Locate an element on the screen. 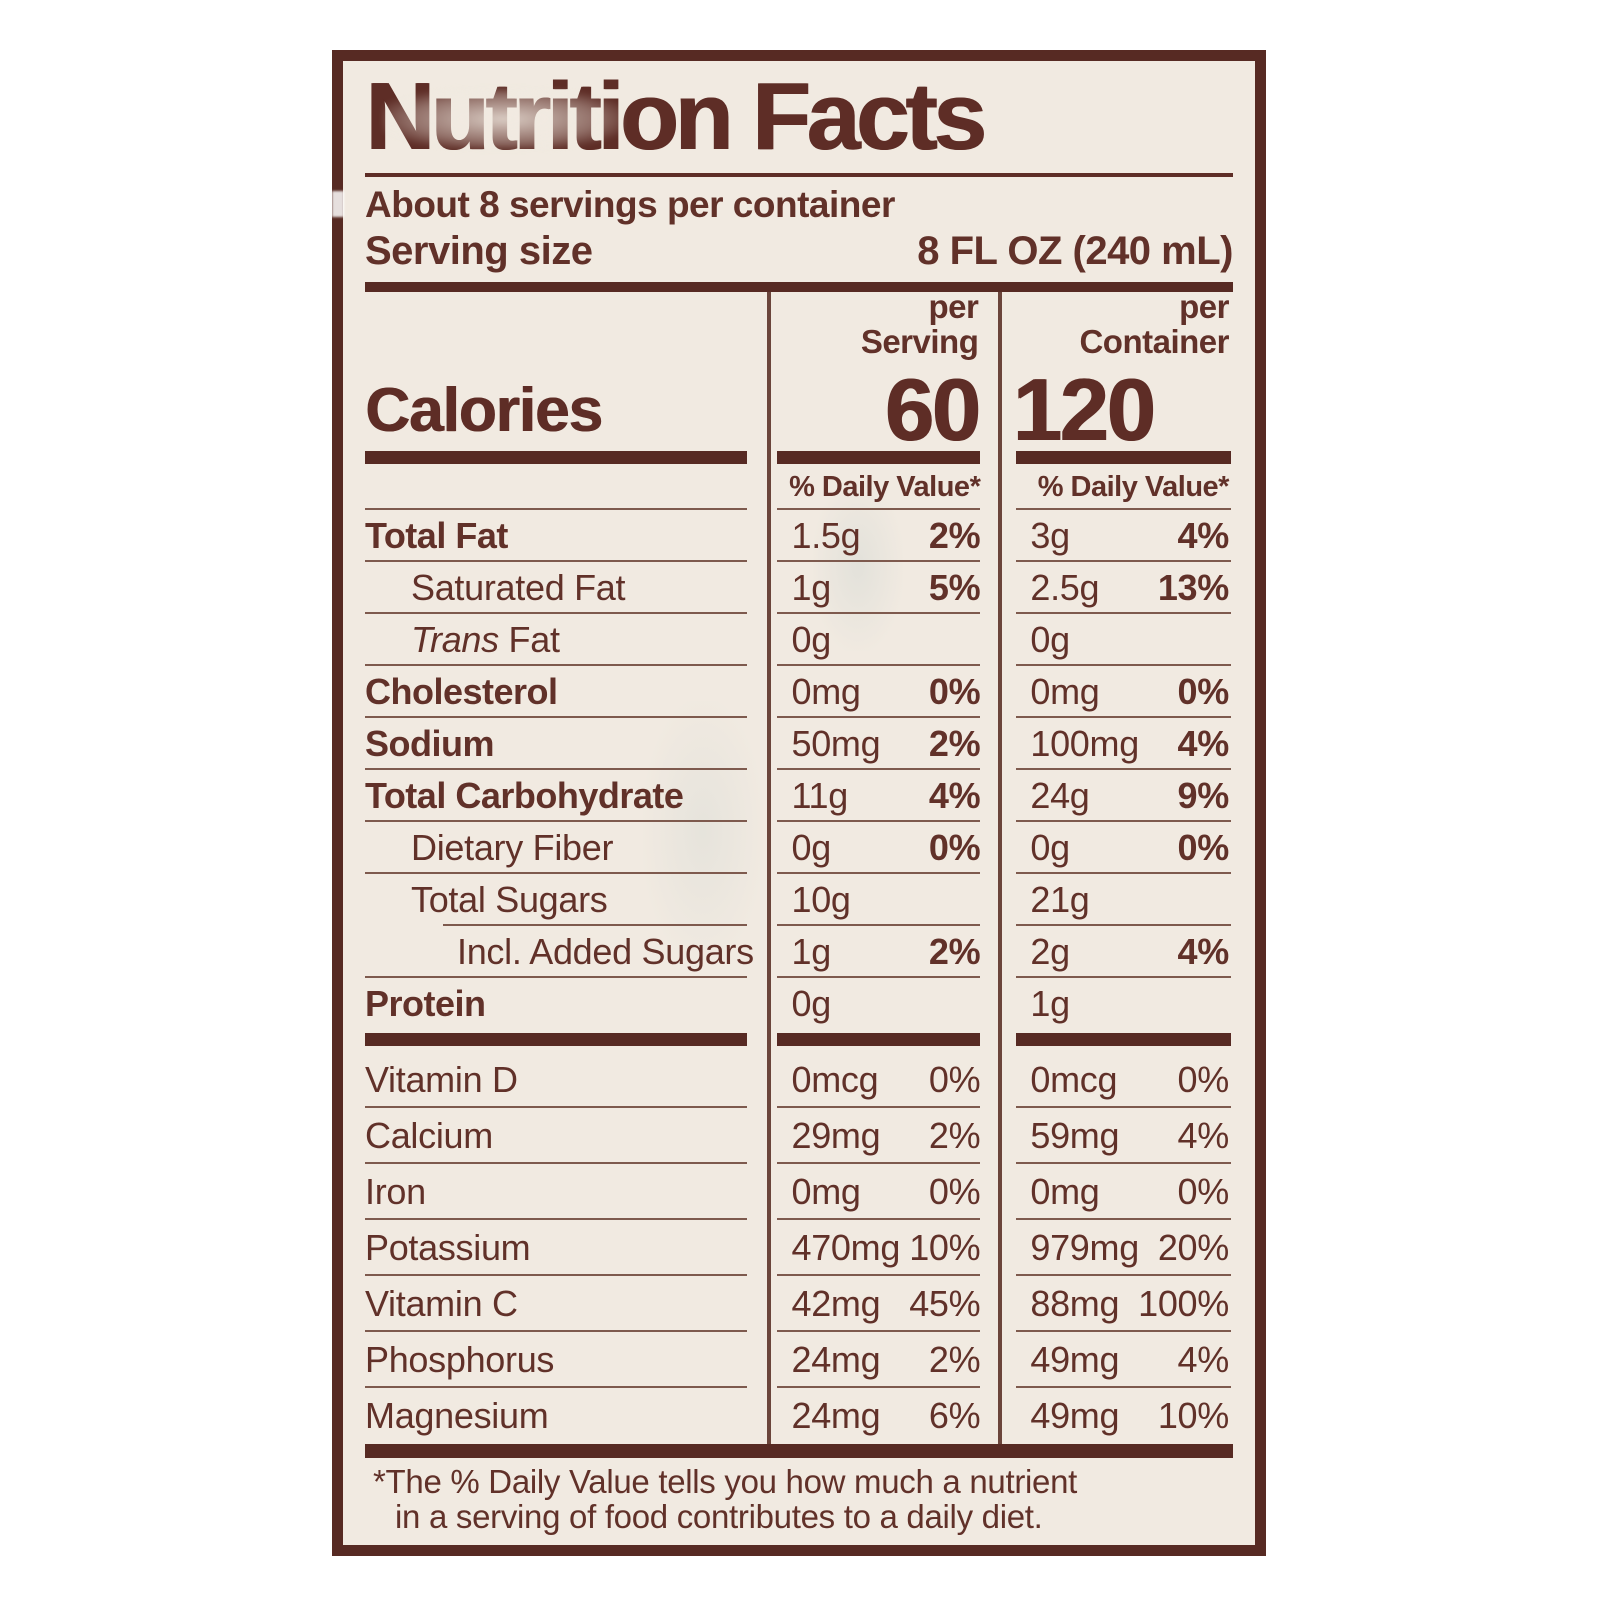 Image resolution: width=1600 pixels, height=1600 pixels. serving-value-cell: 11g 4% is located at coordinates (884, 796).